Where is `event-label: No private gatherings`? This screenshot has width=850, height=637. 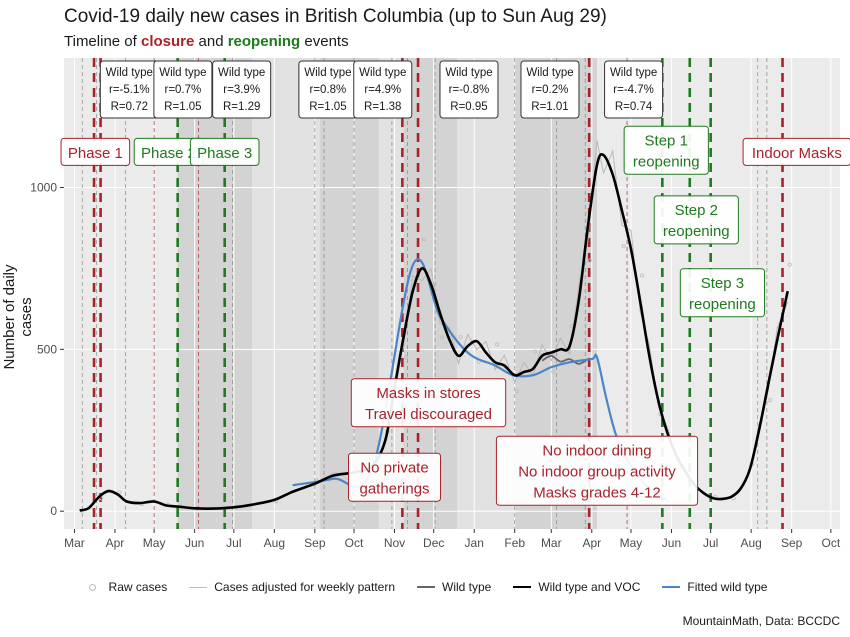
event-label: No private gatherings is located at coordinates (395, 477).